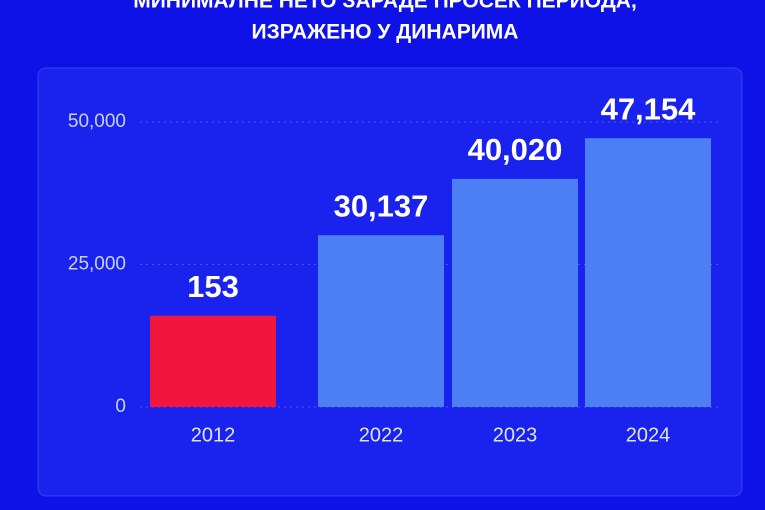  Describe the element at coordinates (649, 108) in the screenshot. I see `value-label: 47,154` at that location.